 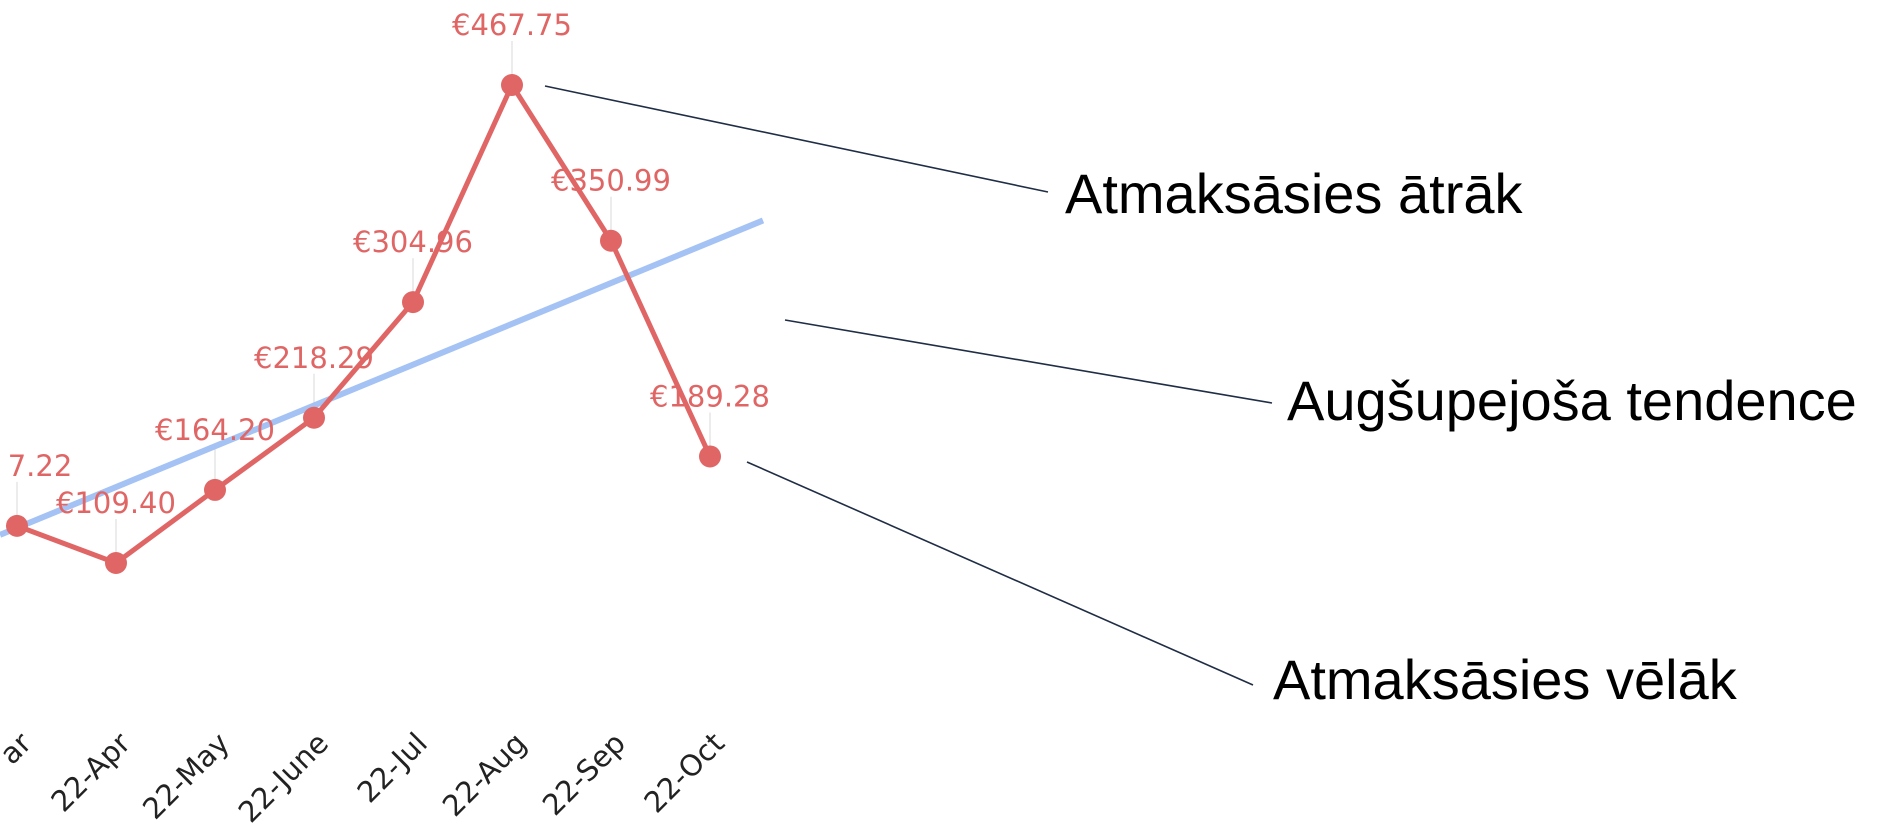 What do you see at coordinates (611, 181) in the screenshot?
I see `data-label: €350.99` at bounding box center [611, 181].